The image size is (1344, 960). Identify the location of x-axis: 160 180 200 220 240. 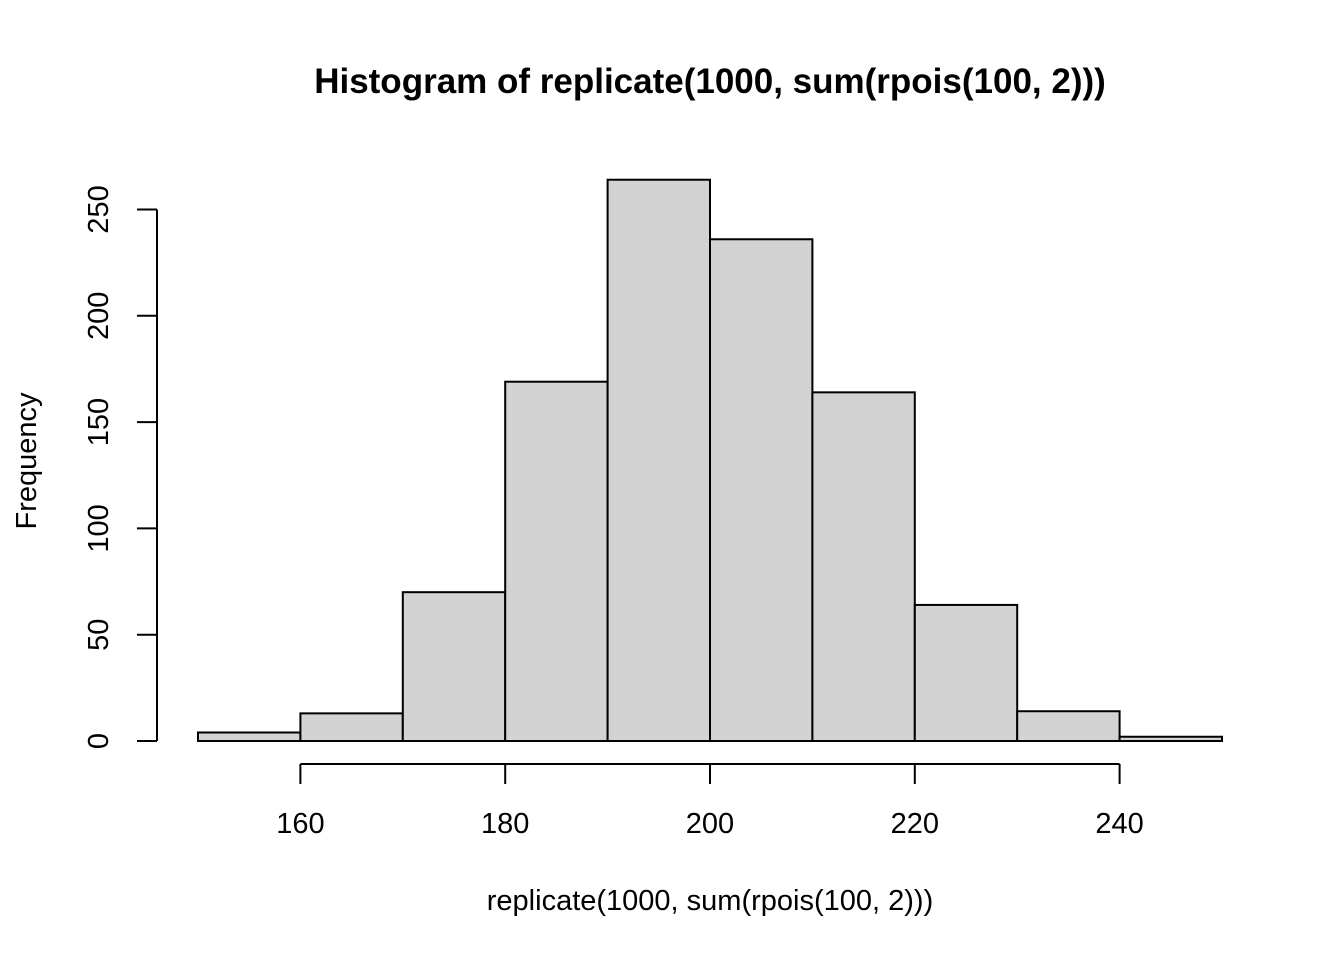
(710, 801).